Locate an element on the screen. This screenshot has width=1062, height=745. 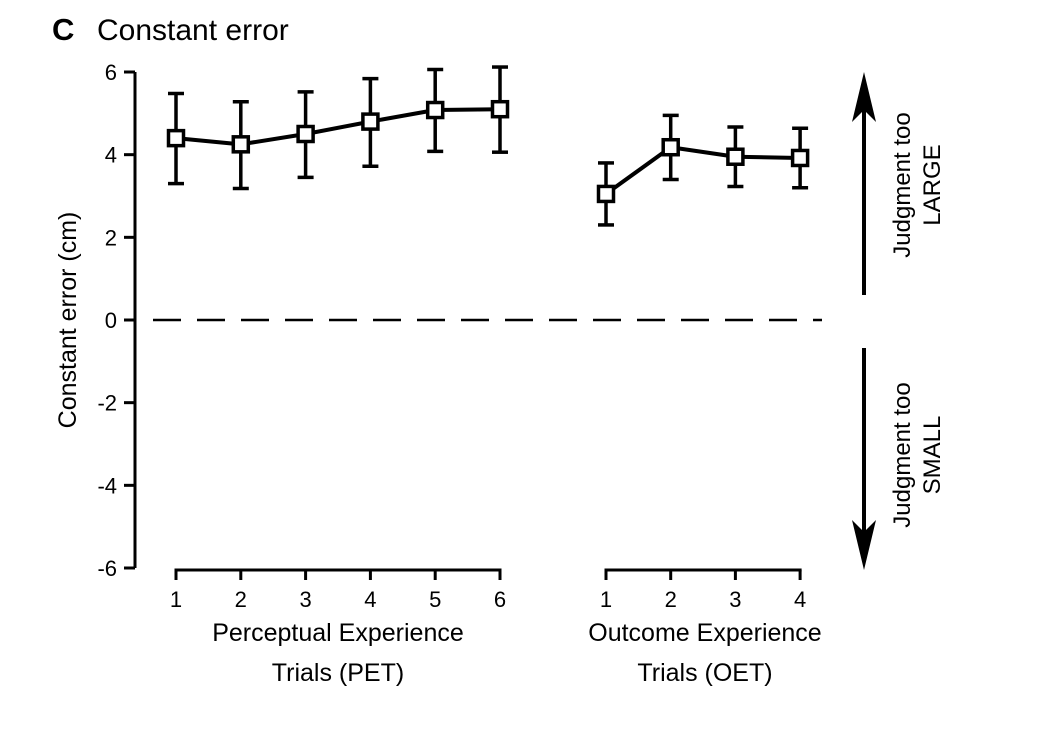
x-tick-label: 6 is located at coordinates (500, 599).